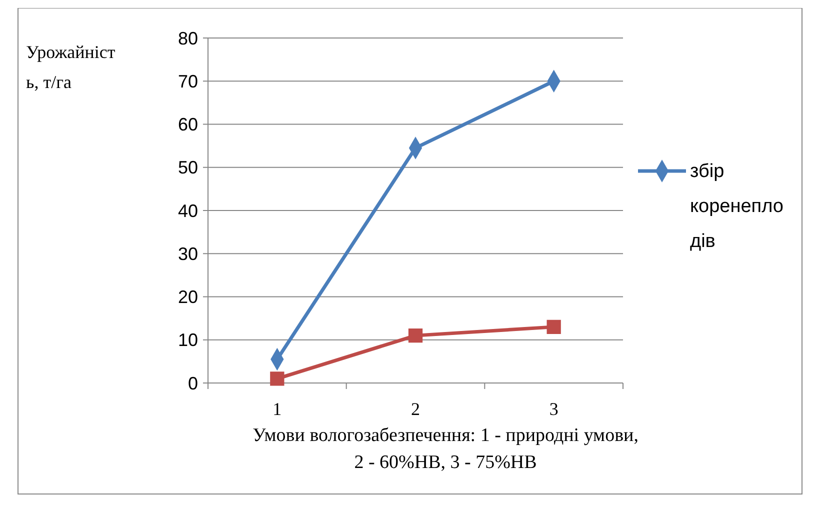  What do you see at coordinates (737, 206) in the screenshot?
I see `legend-label: збір коренеплодів` at bounding box center [737, 206].